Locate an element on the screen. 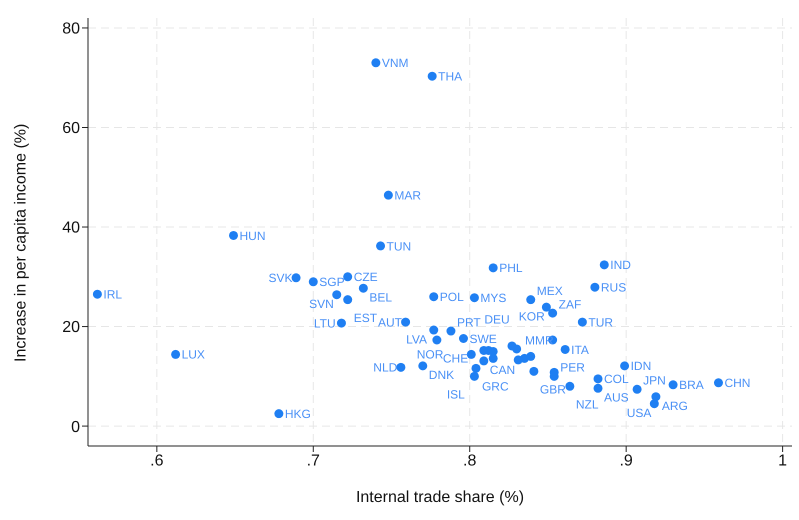  annotation: LUX is located at coordinates (193, 355).